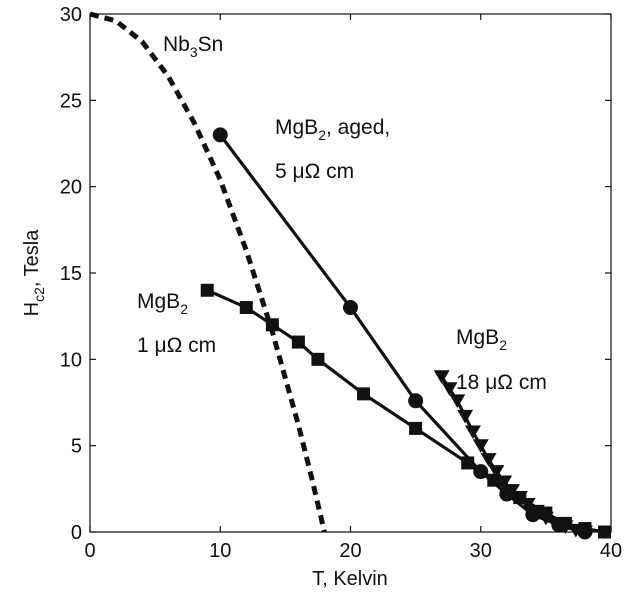  Describe the element at coordinates (176, 345) in the screenshot. I see `annotation-1uohm-line2: 1 μΩ cm` at that location.